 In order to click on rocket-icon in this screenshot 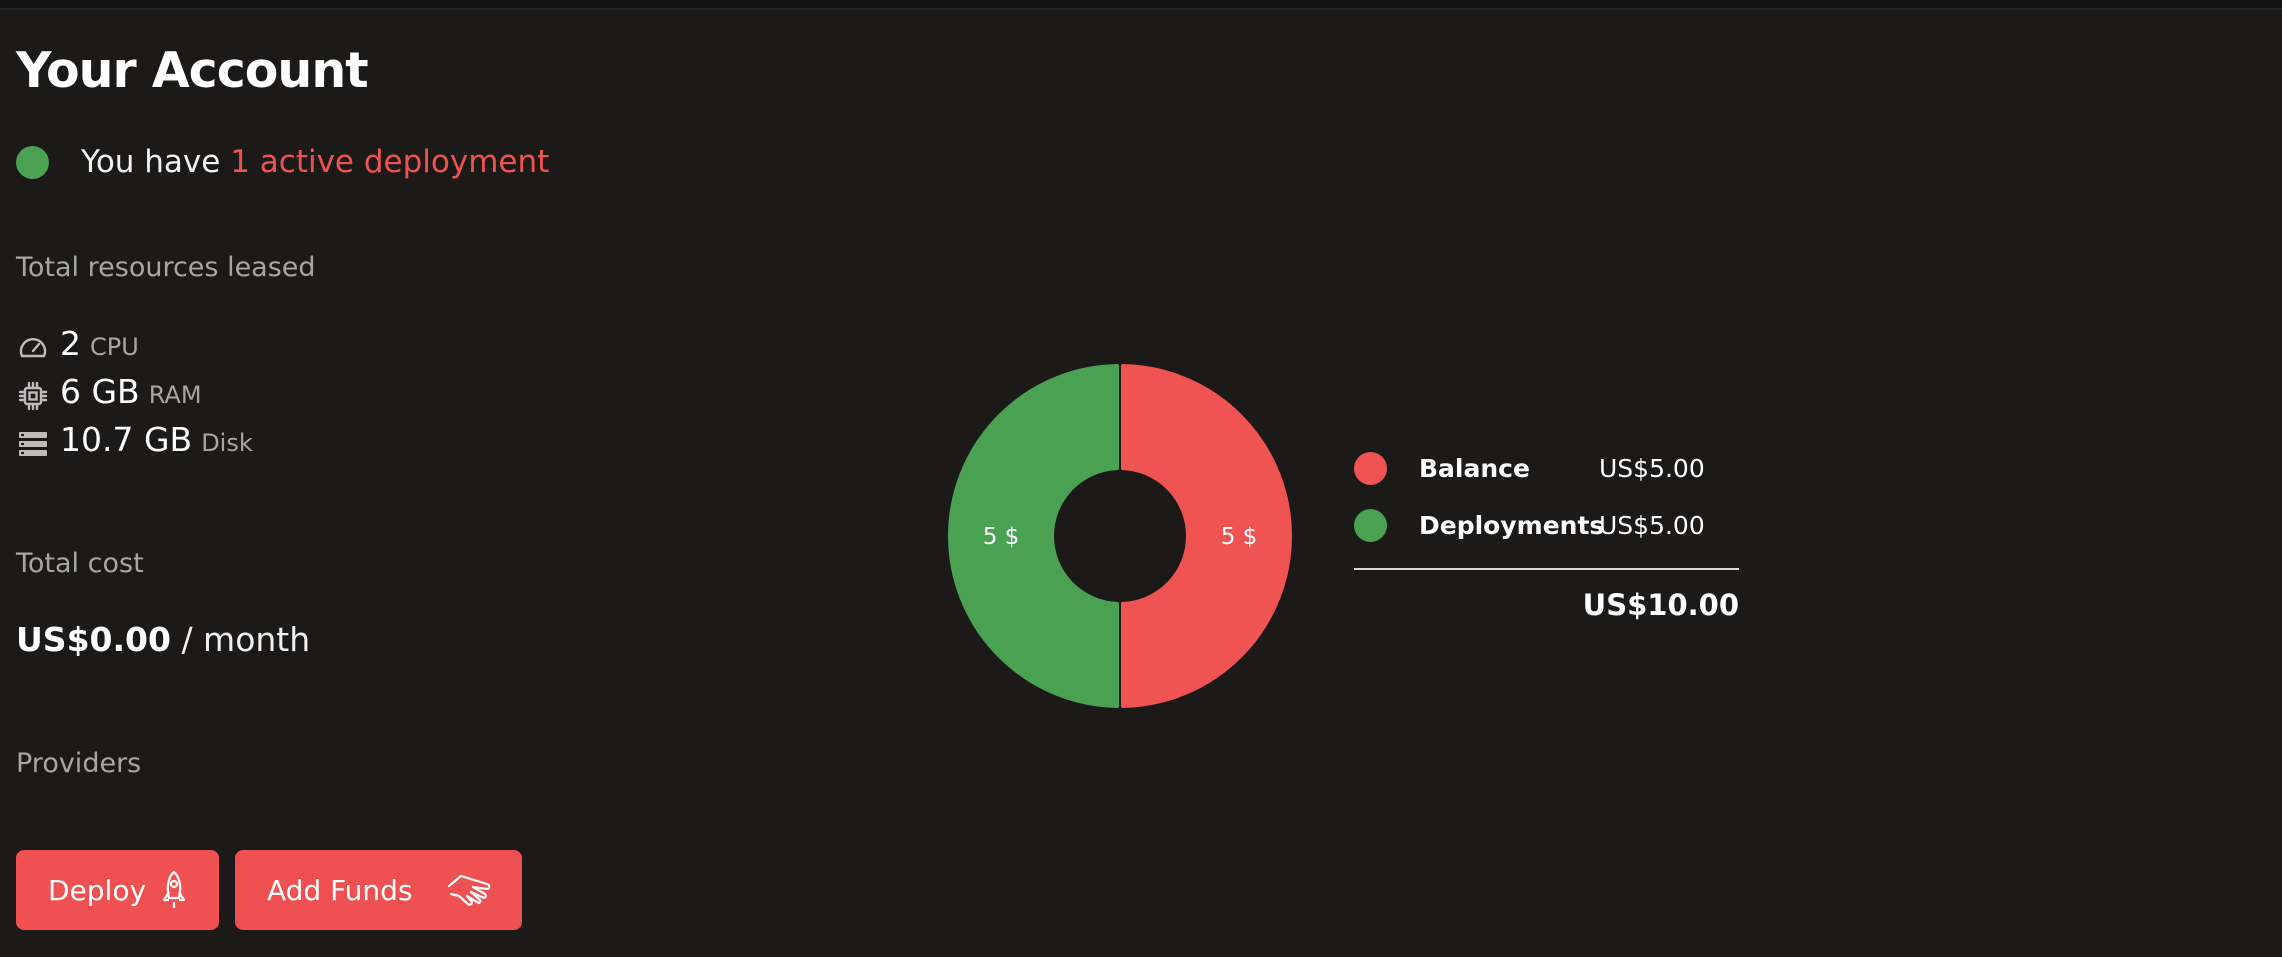, I will do `click(174, 890)`.